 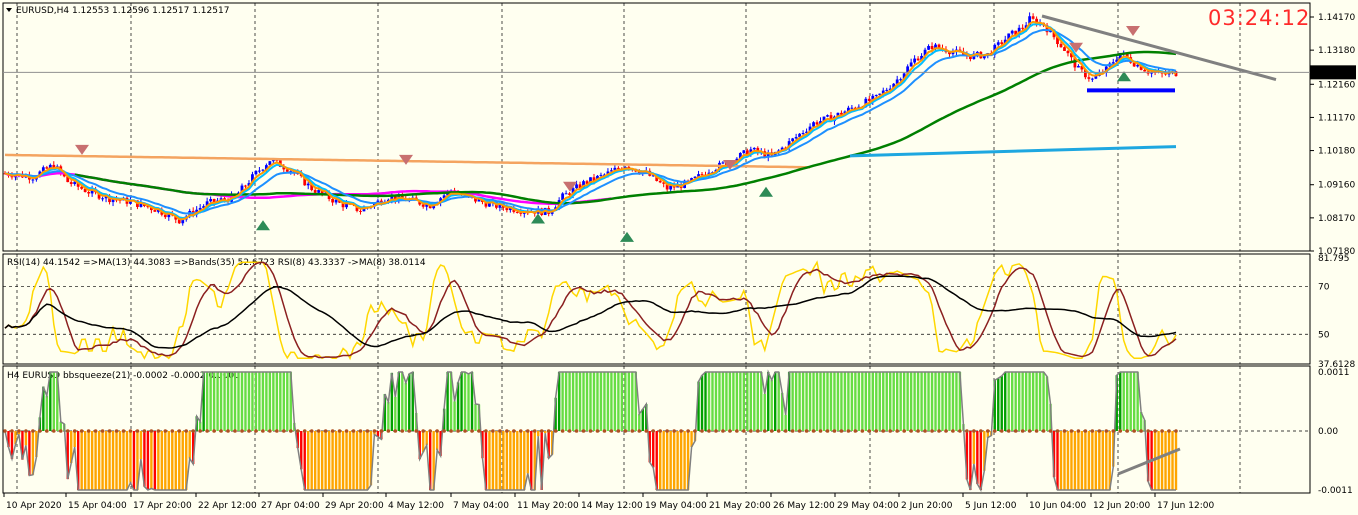 I want to click on time-axis-label: 27 Apr 04:00, so click(x=290, y=506).